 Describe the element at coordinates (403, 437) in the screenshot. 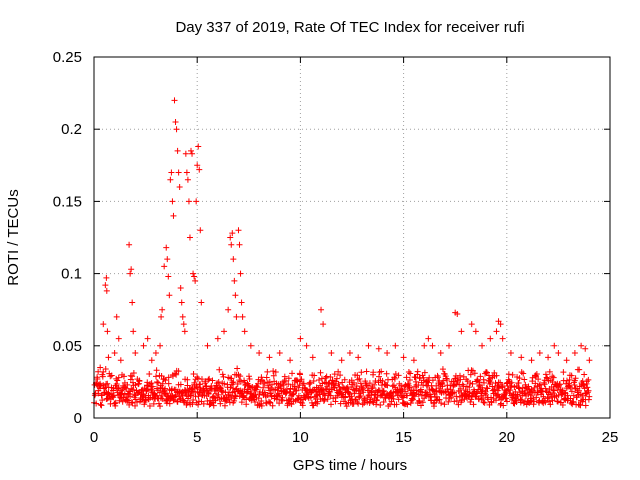

I see `x-tick-label: 15` at that location.